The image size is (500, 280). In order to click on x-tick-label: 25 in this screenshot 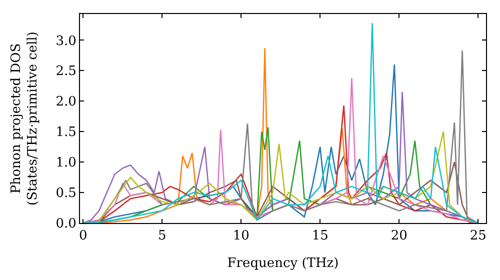, I will do `click(478, 236)`.